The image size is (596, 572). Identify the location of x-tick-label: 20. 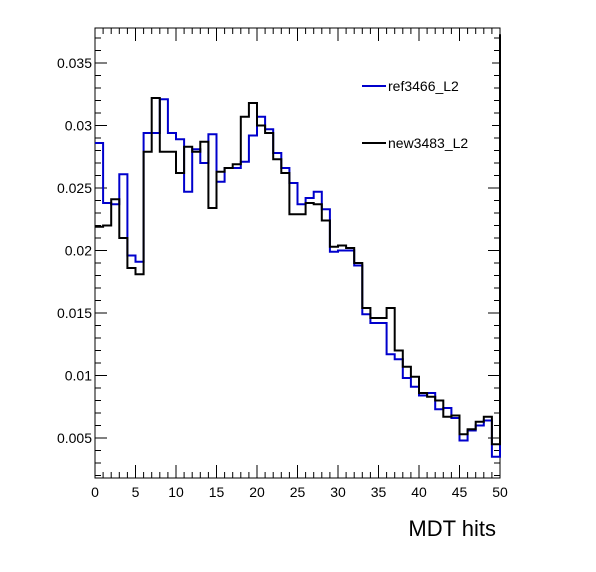
(257, 492).